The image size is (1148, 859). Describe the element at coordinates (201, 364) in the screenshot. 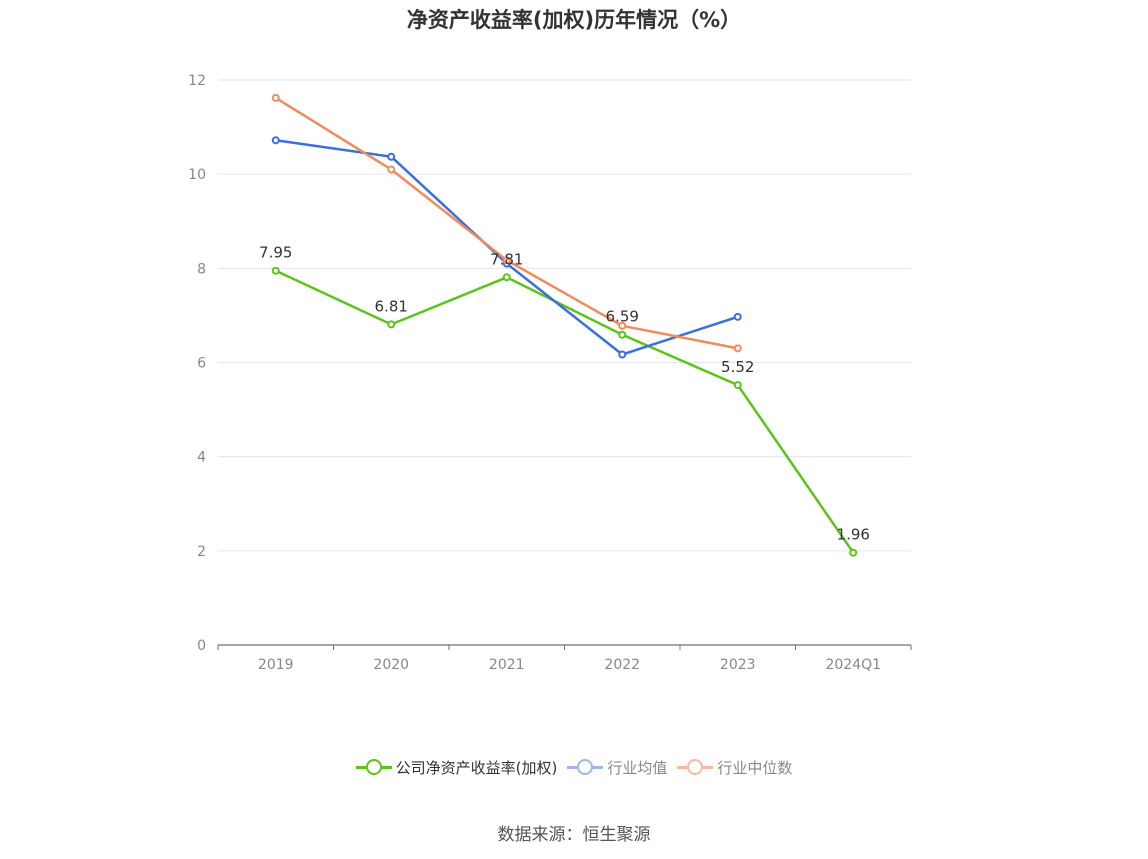

I see `y-tick-label: 6` at that location.